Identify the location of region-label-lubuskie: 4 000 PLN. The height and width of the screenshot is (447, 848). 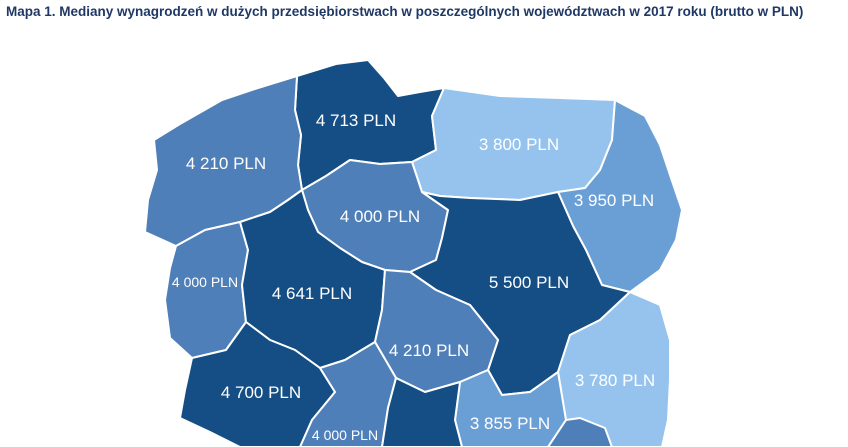
(205, 282).